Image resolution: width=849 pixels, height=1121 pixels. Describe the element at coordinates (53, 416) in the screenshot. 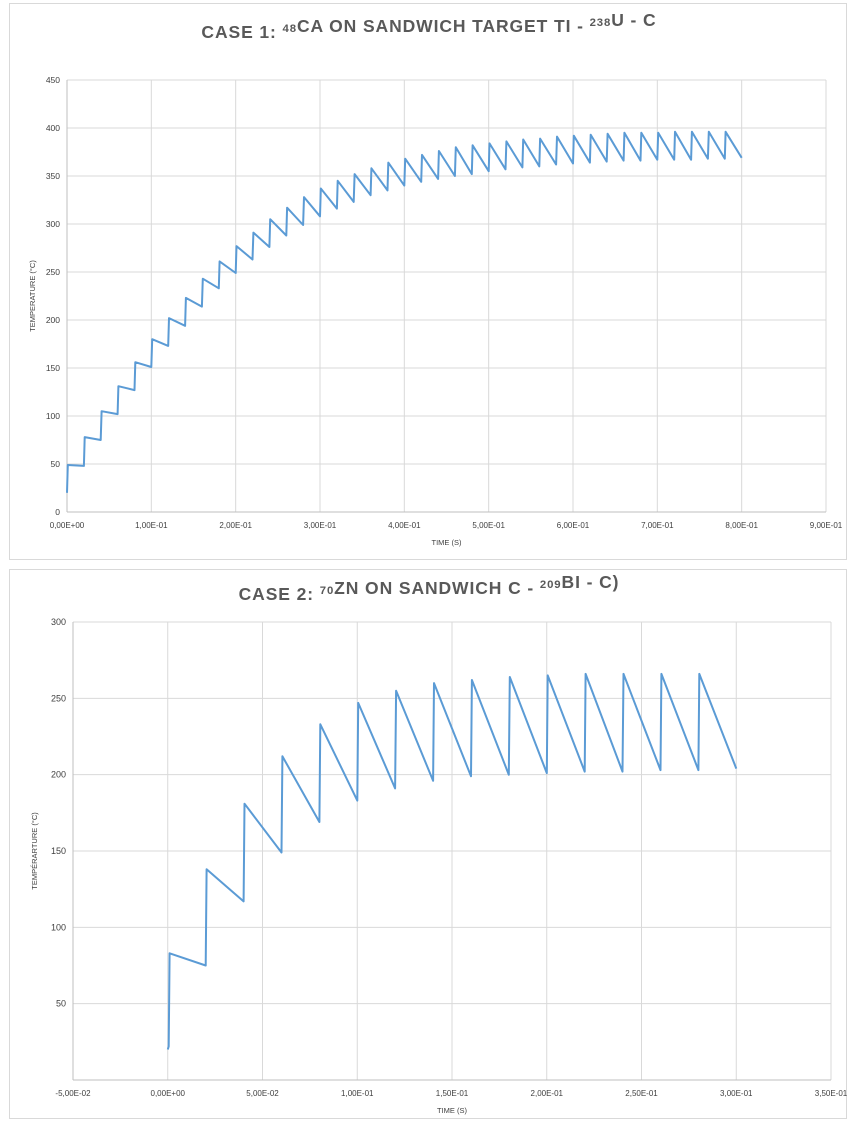

I see `chart-1-y-tick-label: 100` at that location.